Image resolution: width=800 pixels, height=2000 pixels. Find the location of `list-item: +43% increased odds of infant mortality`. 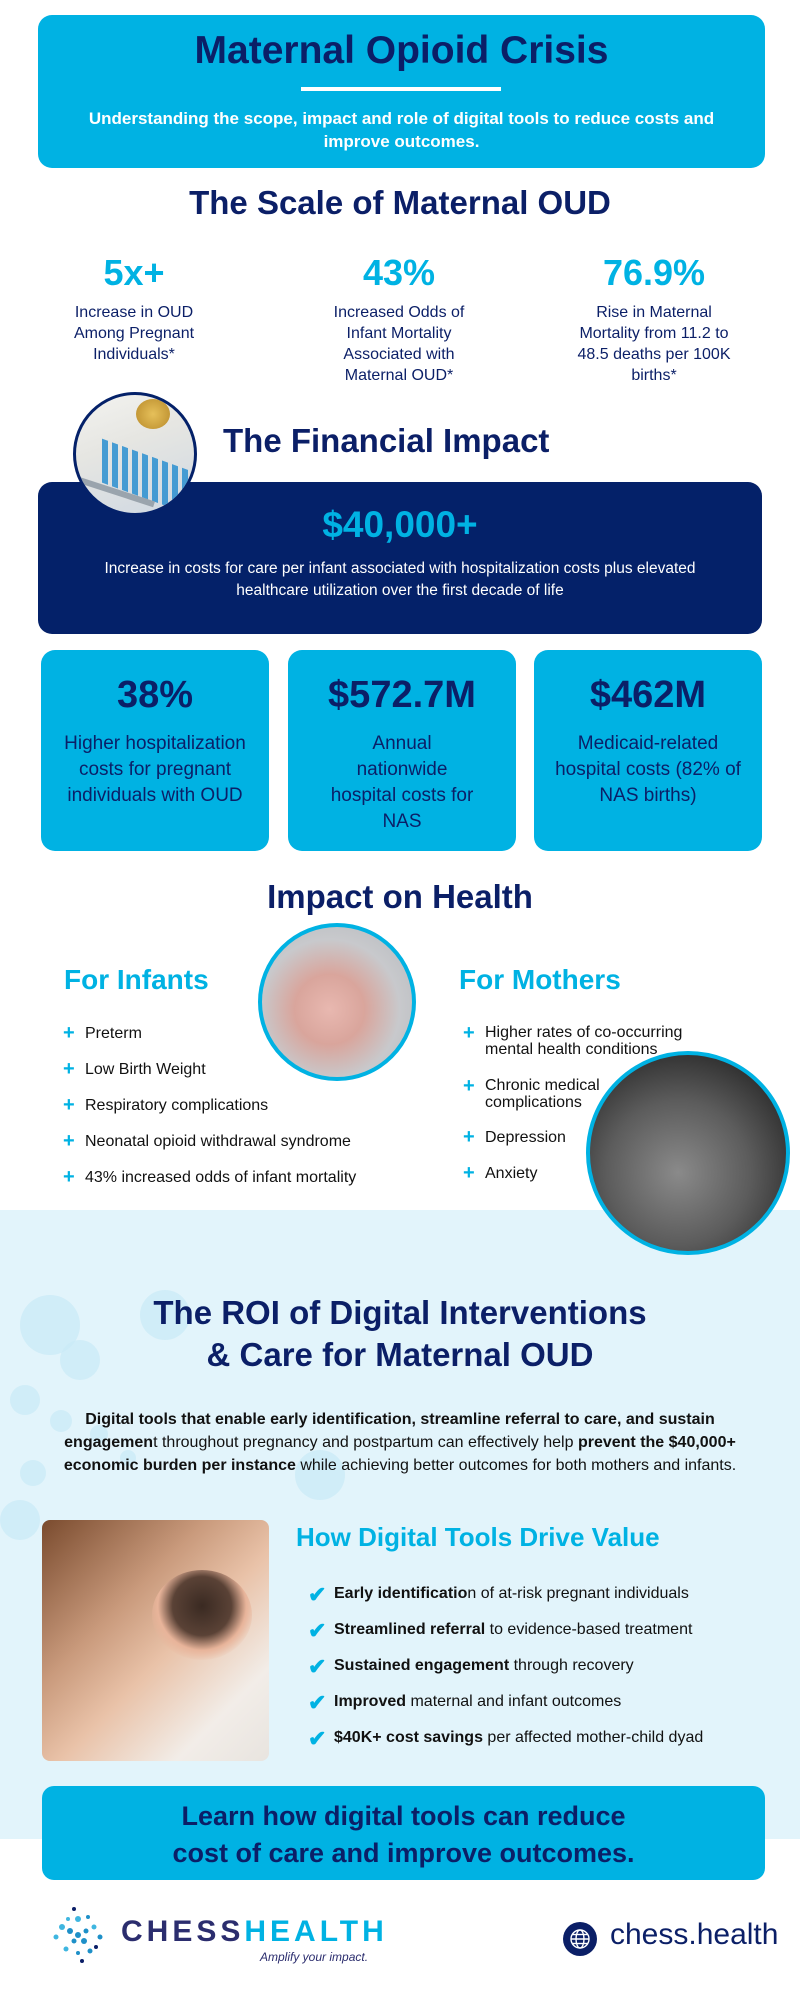

list-item: +43% increased odds of infant mortality is located at coordinates (239, 1177).